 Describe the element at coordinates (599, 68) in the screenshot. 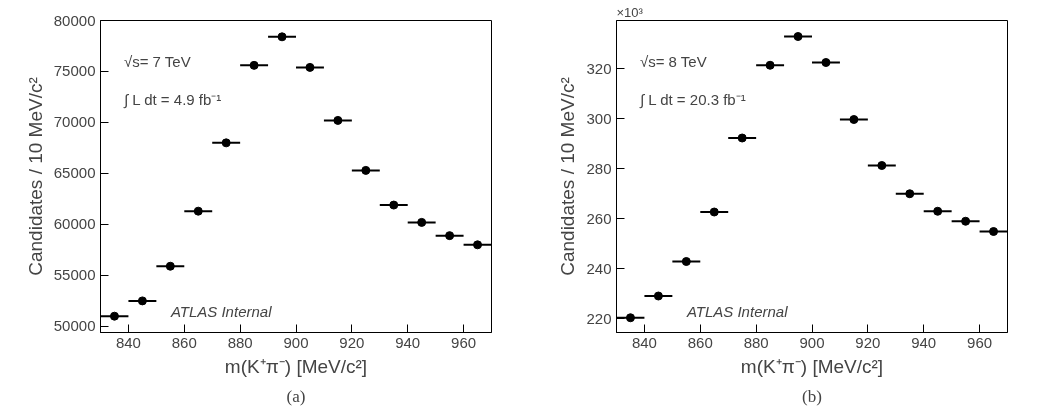

I see `y-tick-label: 320` at that location.